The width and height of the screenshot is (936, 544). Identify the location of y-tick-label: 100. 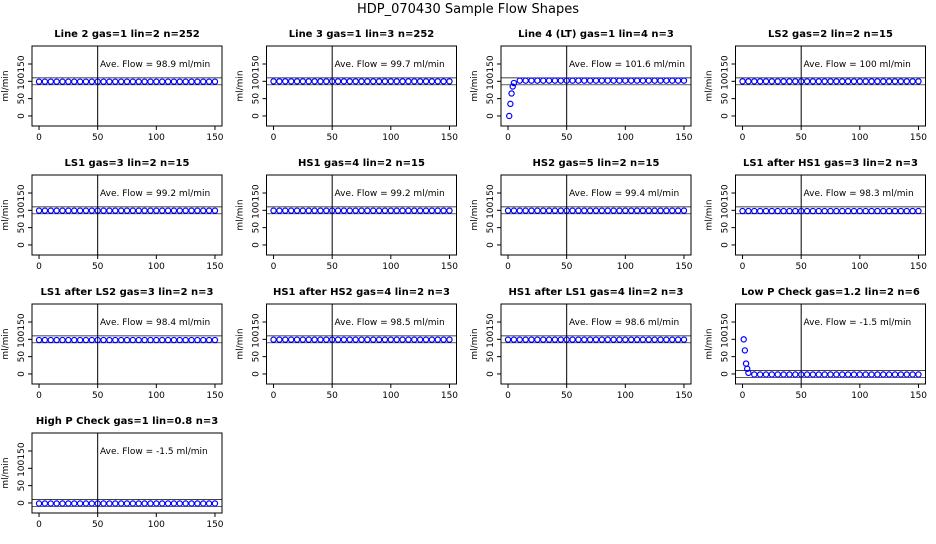
(22, 209).